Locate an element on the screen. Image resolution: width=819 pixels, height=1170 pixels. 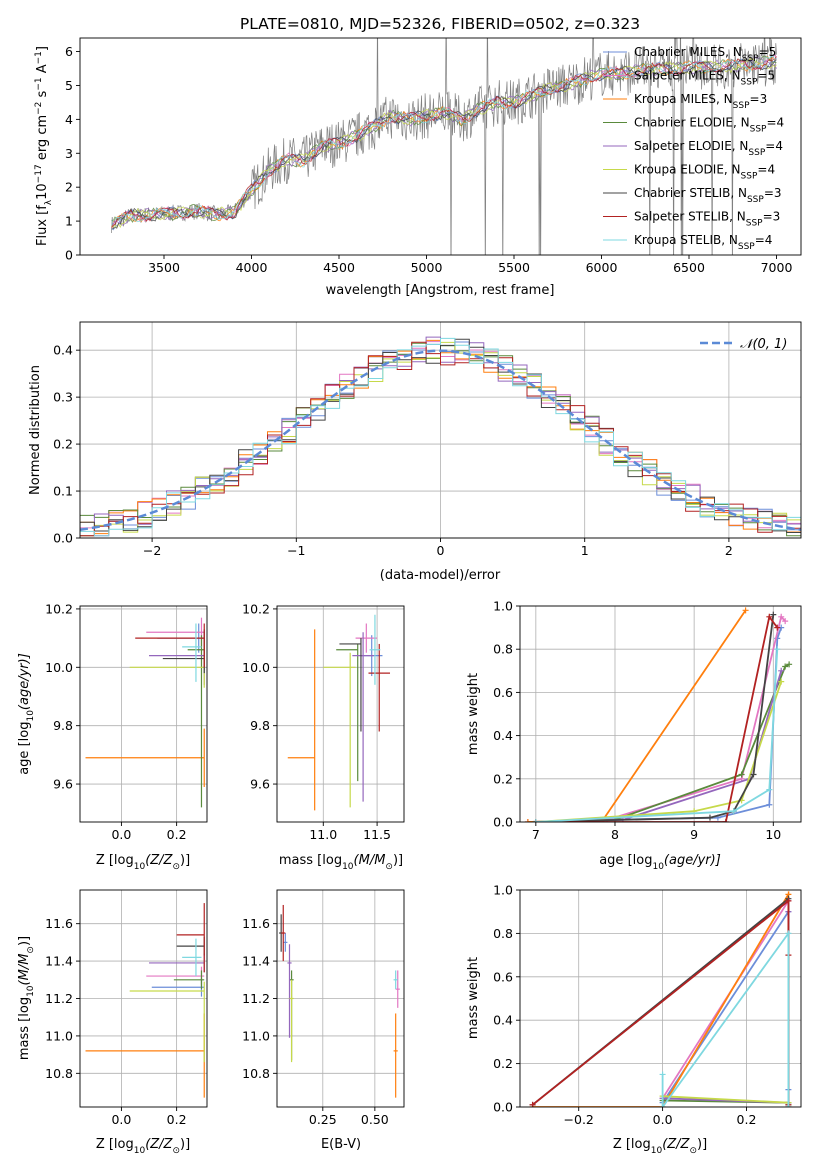
weight-line-salpeter-stelib is located at coordinates (657, 718).